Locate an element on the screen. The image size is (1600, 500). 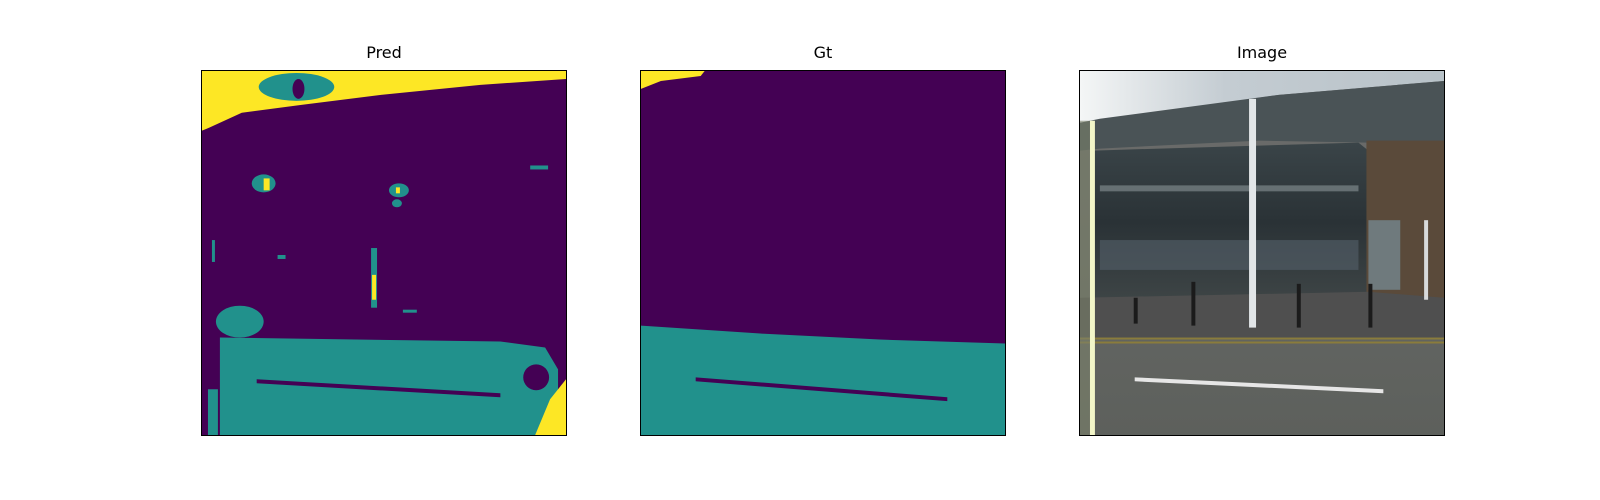
gt-title: Gt is located at coordinates (823, 52).